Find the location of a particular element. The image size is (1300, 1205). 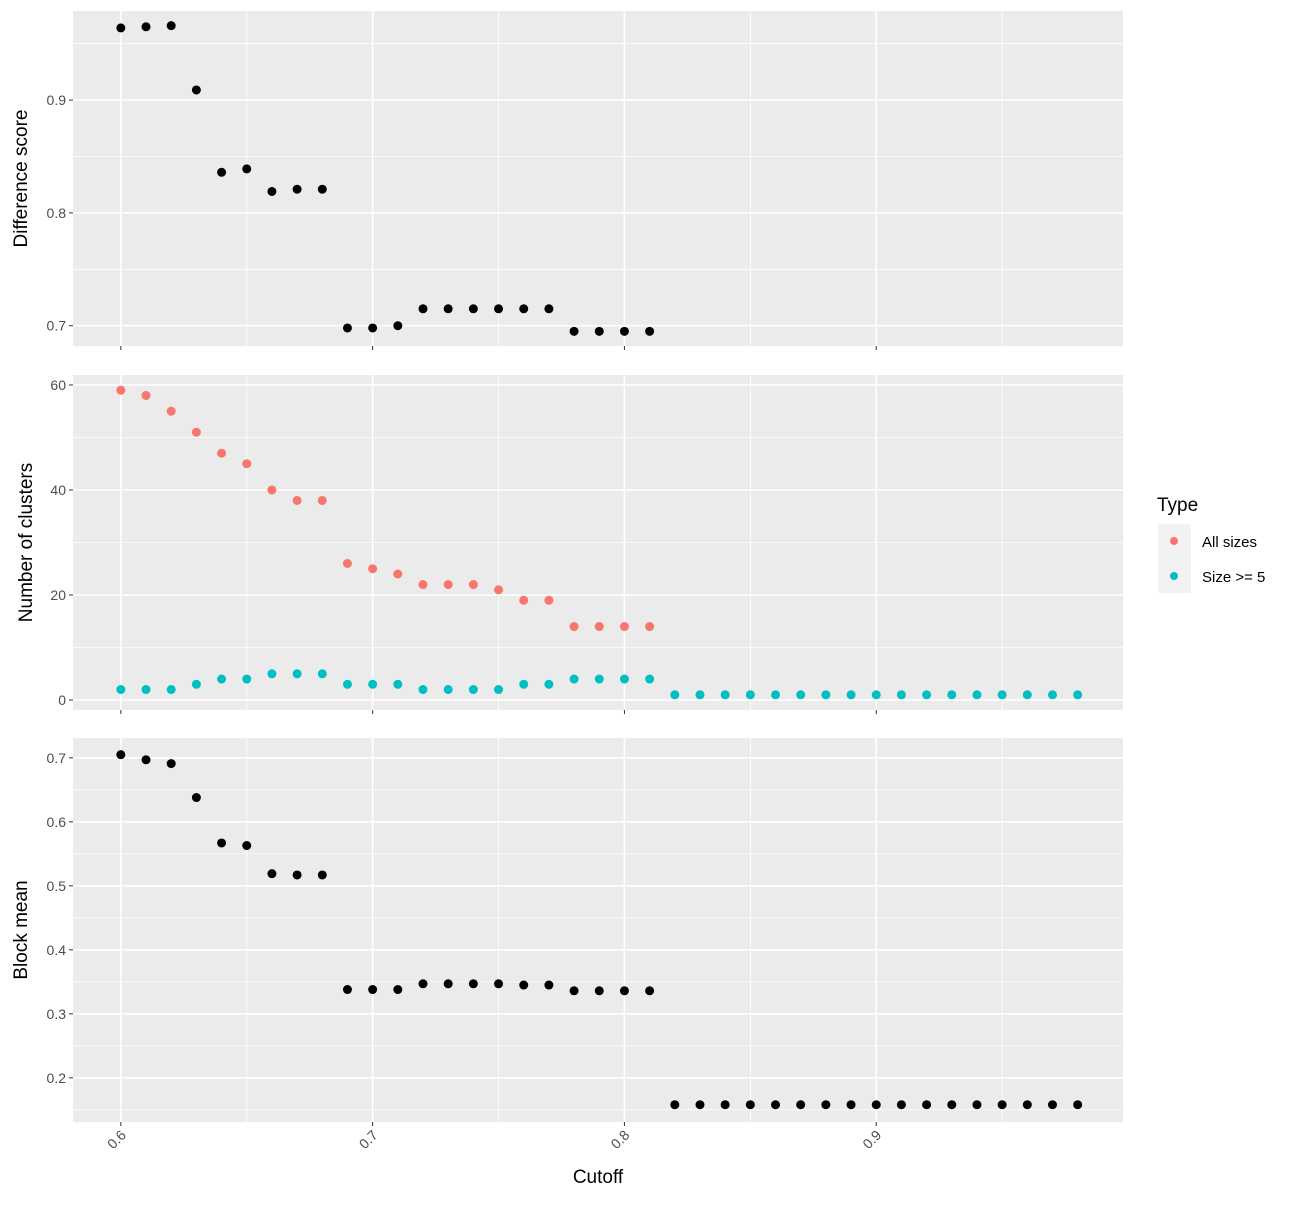

legend: Type All sizes Size >= 5 is located at coordinates (1211, 544).